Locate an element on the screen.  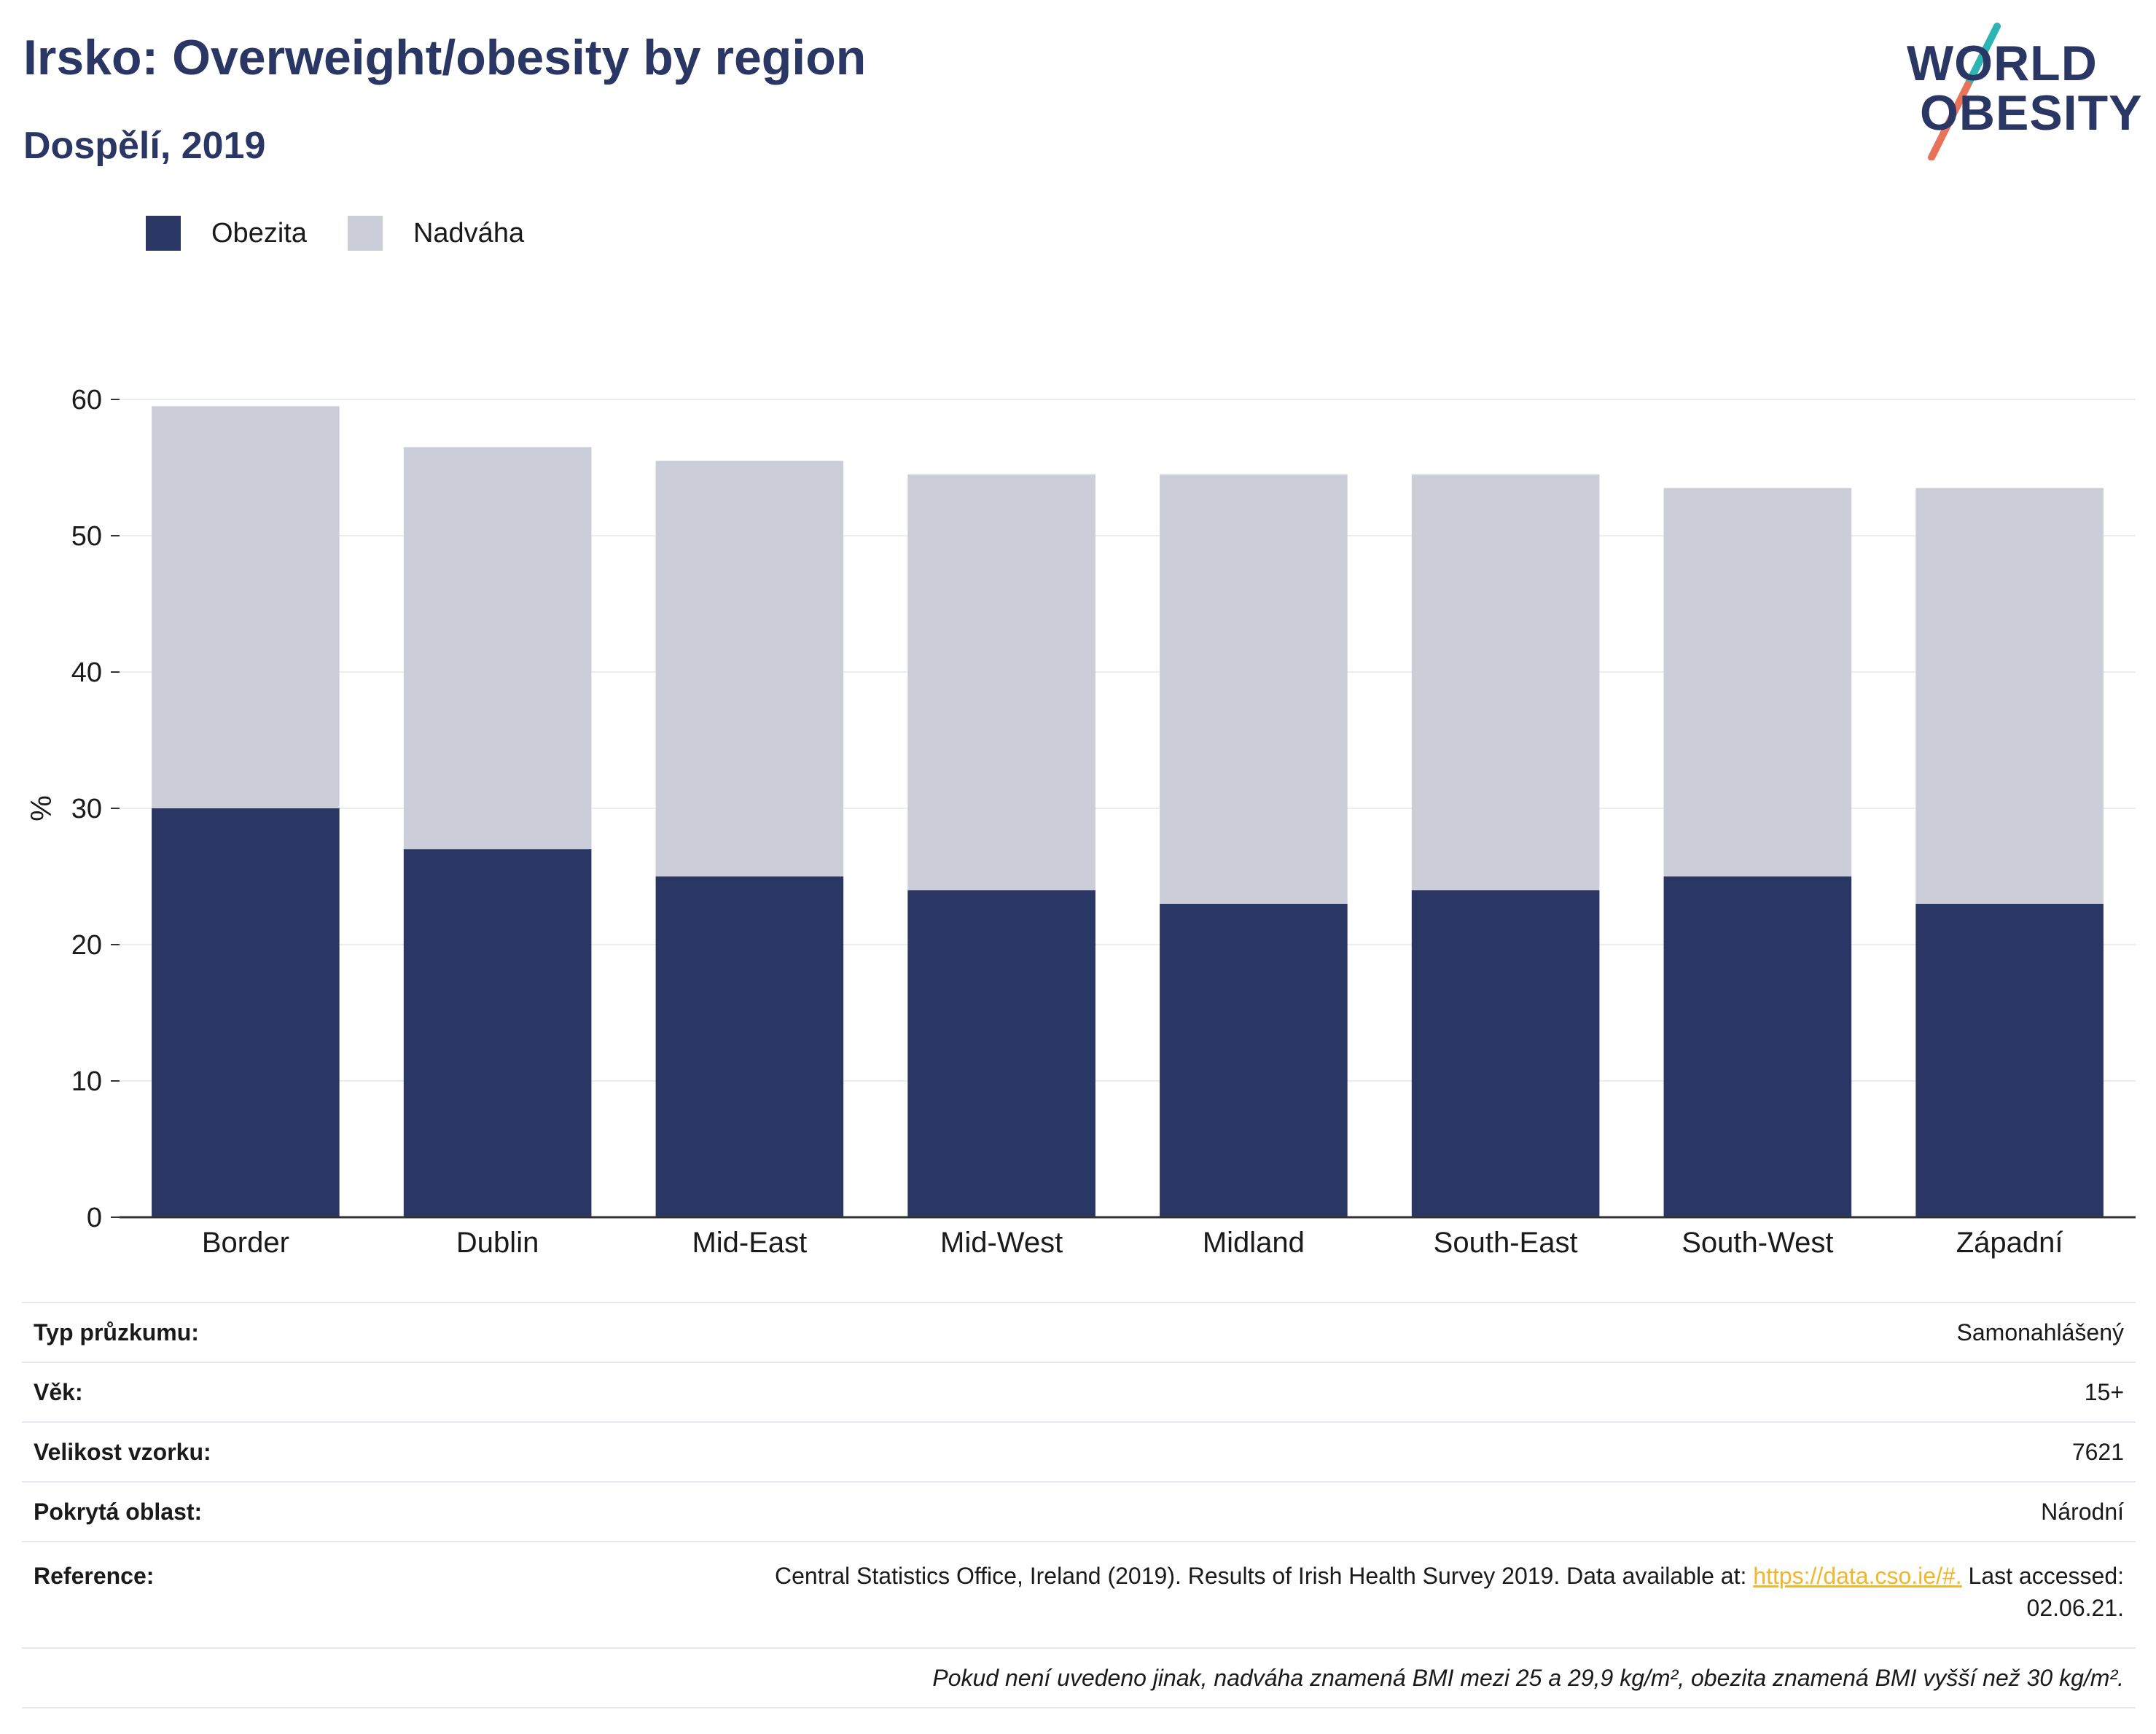
info-value-sample-size: 7621 is located at coordinates (1309, 1451).